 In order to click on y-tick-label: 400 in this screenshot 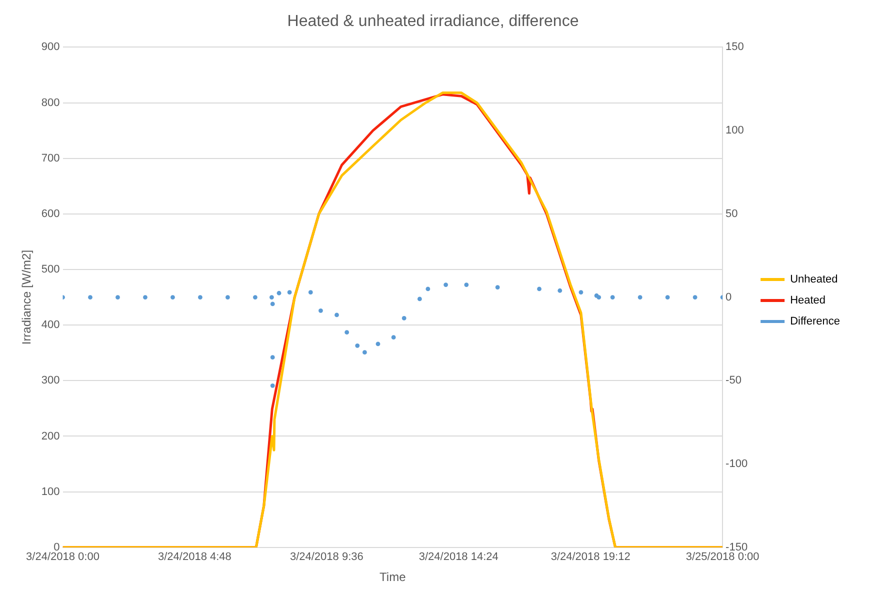, I will do `click(50, 325)`.